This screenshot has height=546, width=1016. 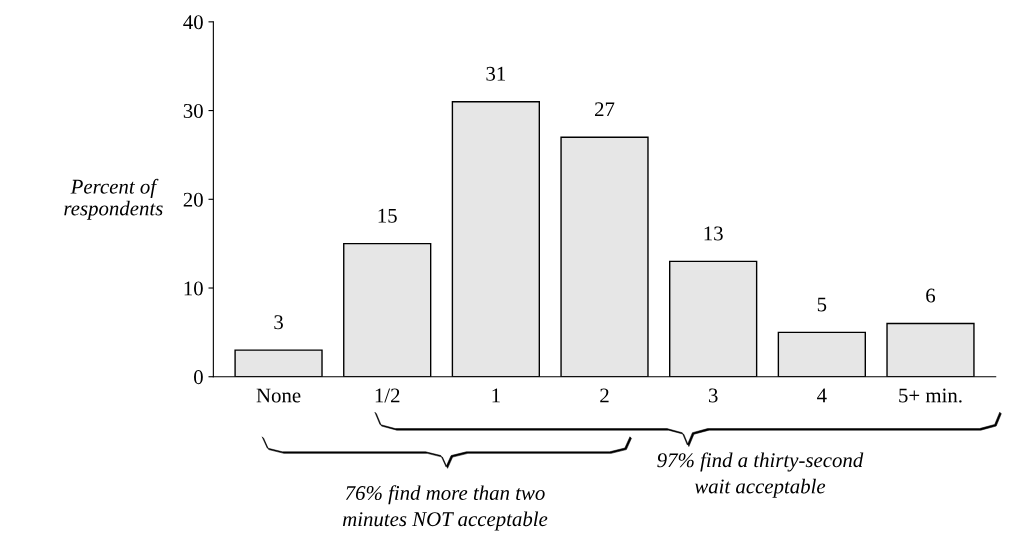 I want to click on data-label: 31, so click(x=496, y=73).